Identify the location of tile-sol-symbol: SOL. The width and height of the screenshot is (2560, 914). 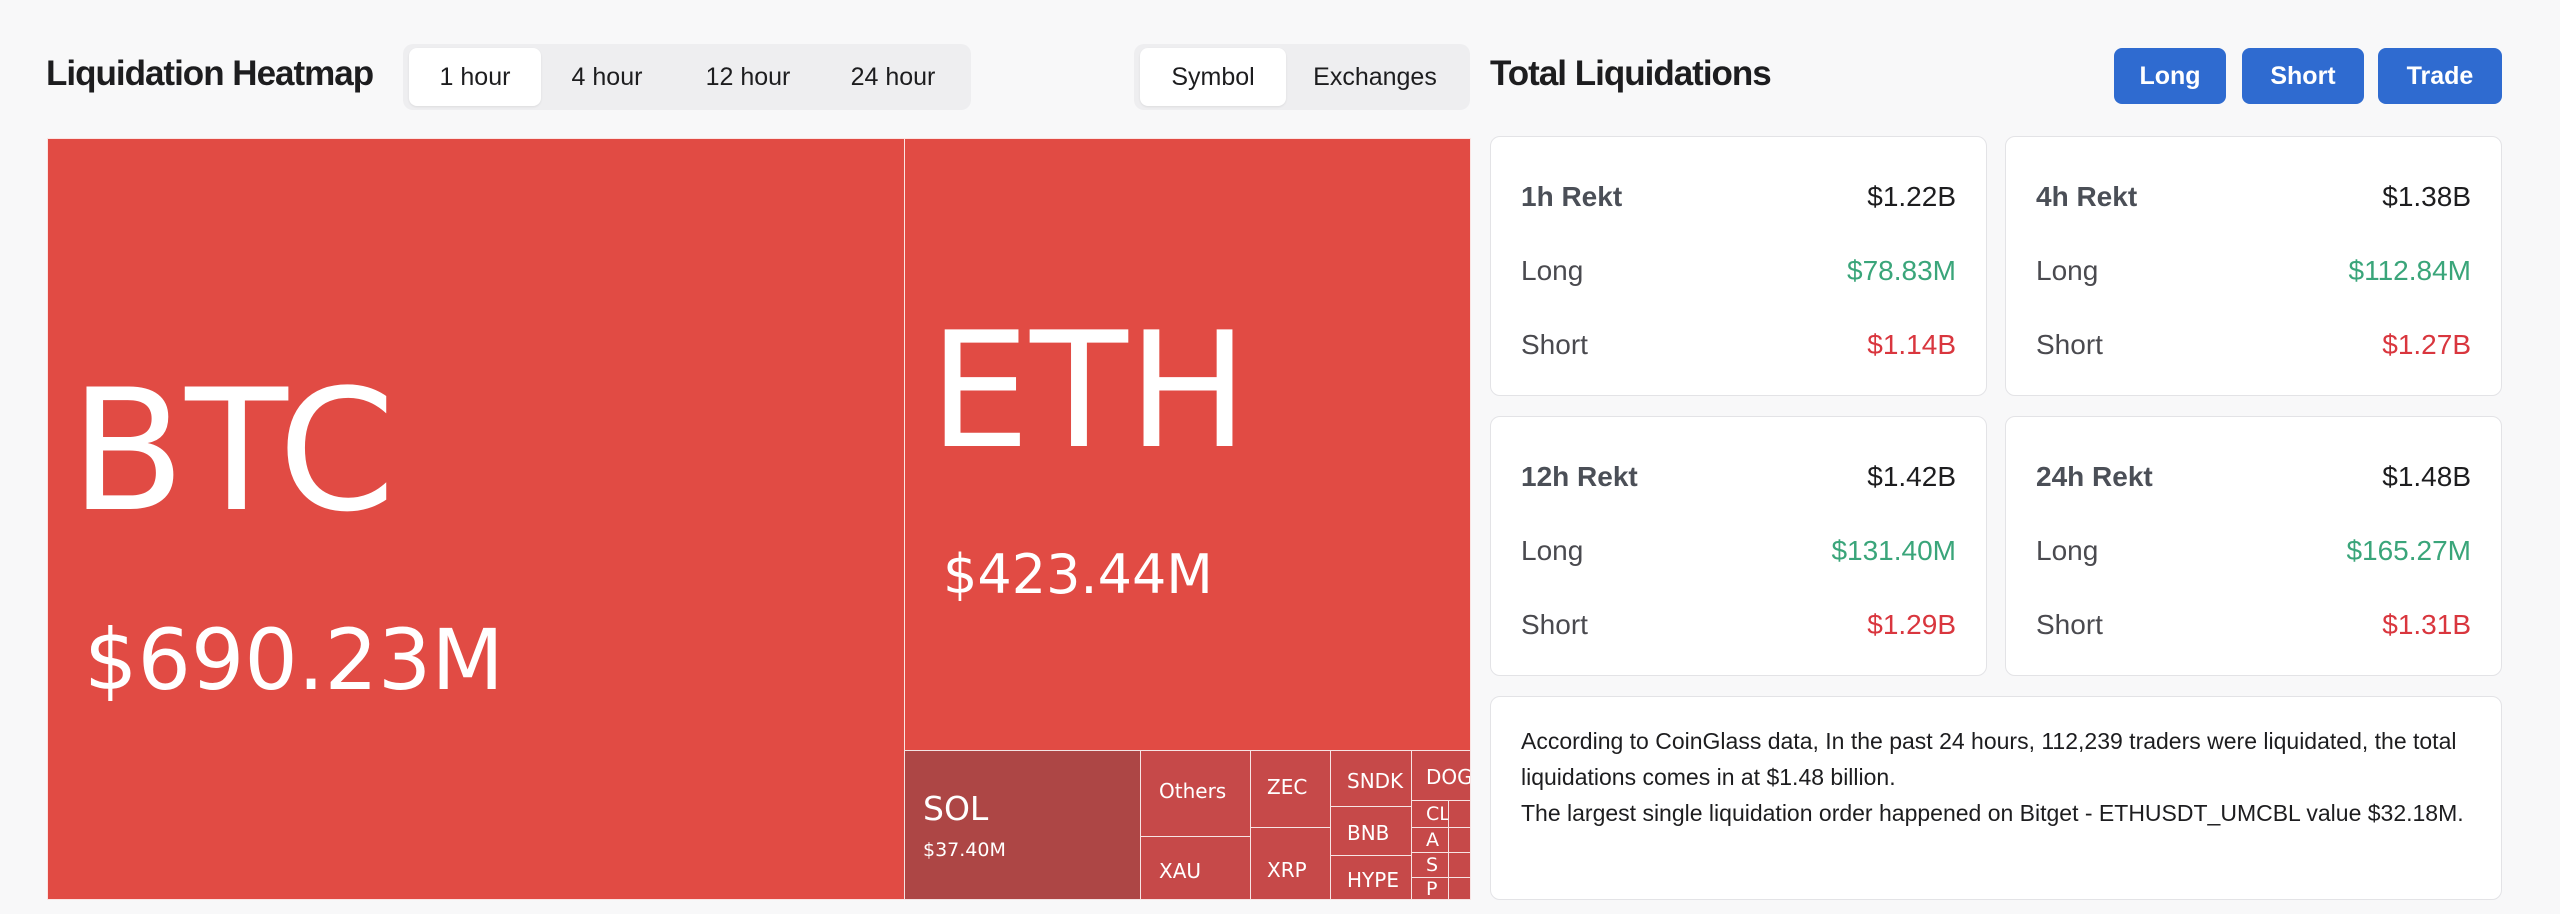
(956, 808).